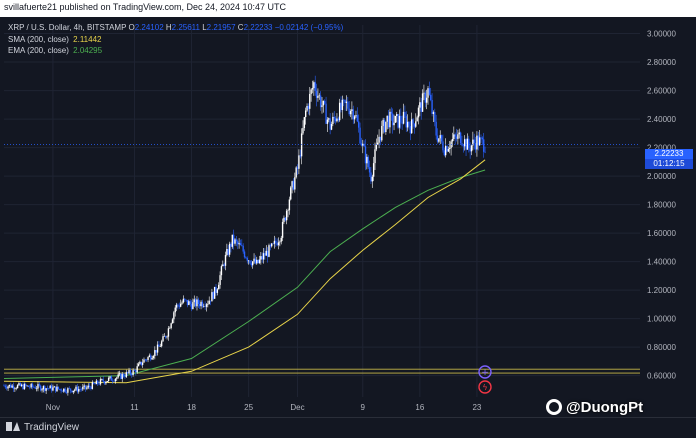  What do you see at coordinates (485, 387) in the screenshot?
I see `lightning-alert-icon` at bounding box center [485, 387].